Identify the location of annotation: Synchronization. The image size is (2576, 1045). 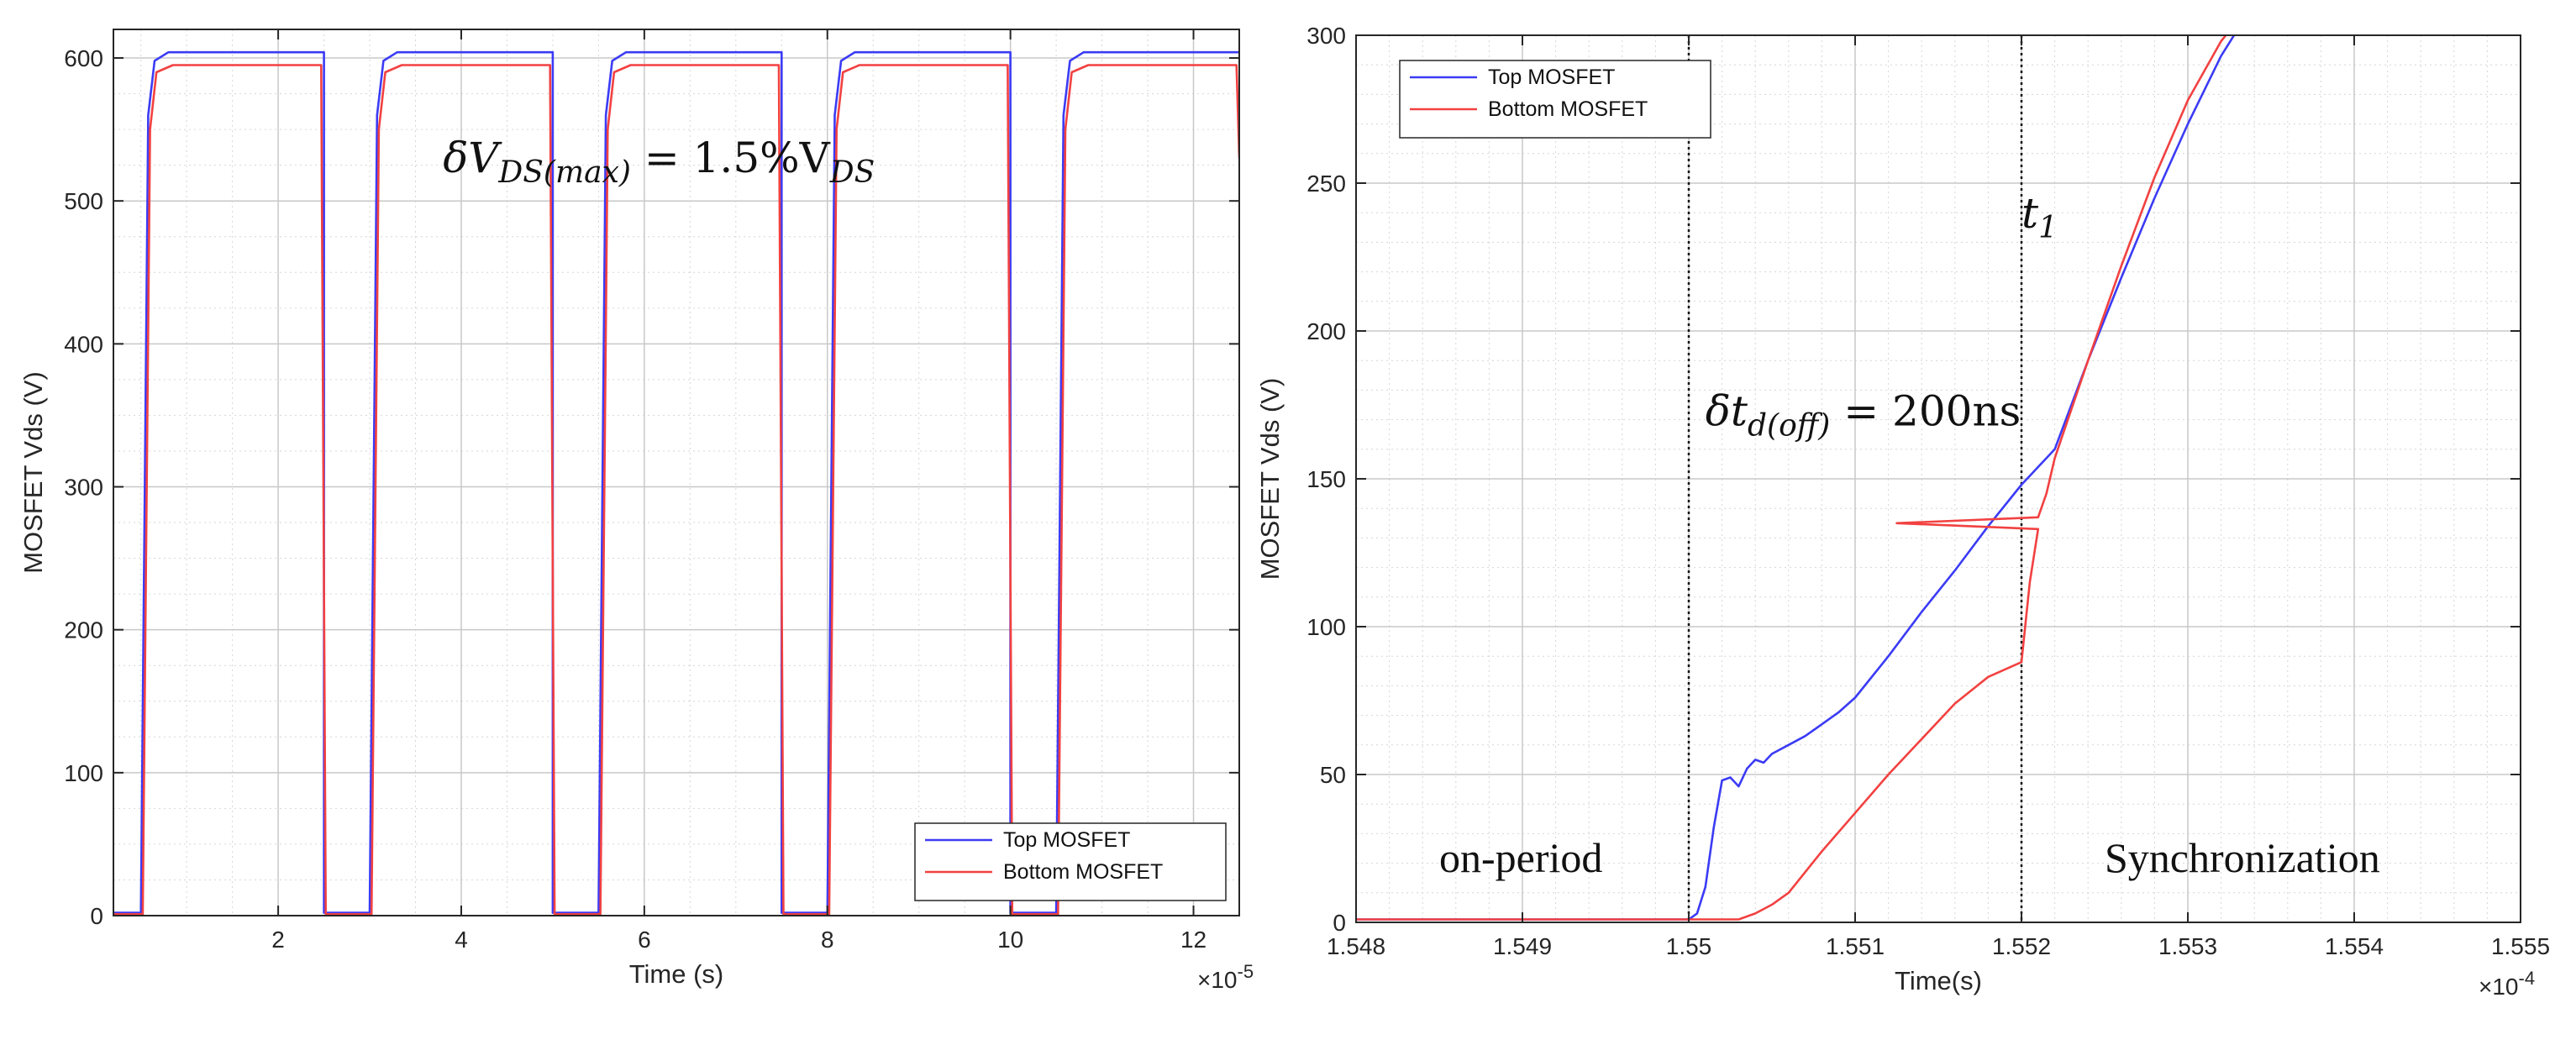
(2242, 857).